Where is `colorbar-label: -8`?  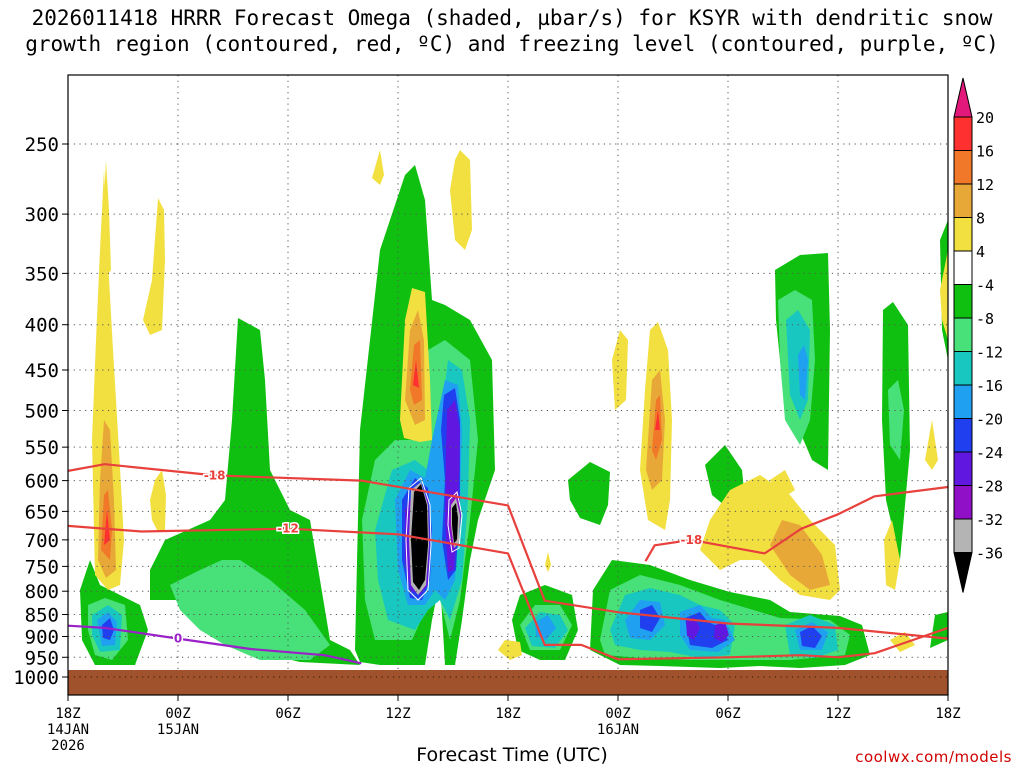
colorbar-label: -8 is located at coordinates (985, 319).